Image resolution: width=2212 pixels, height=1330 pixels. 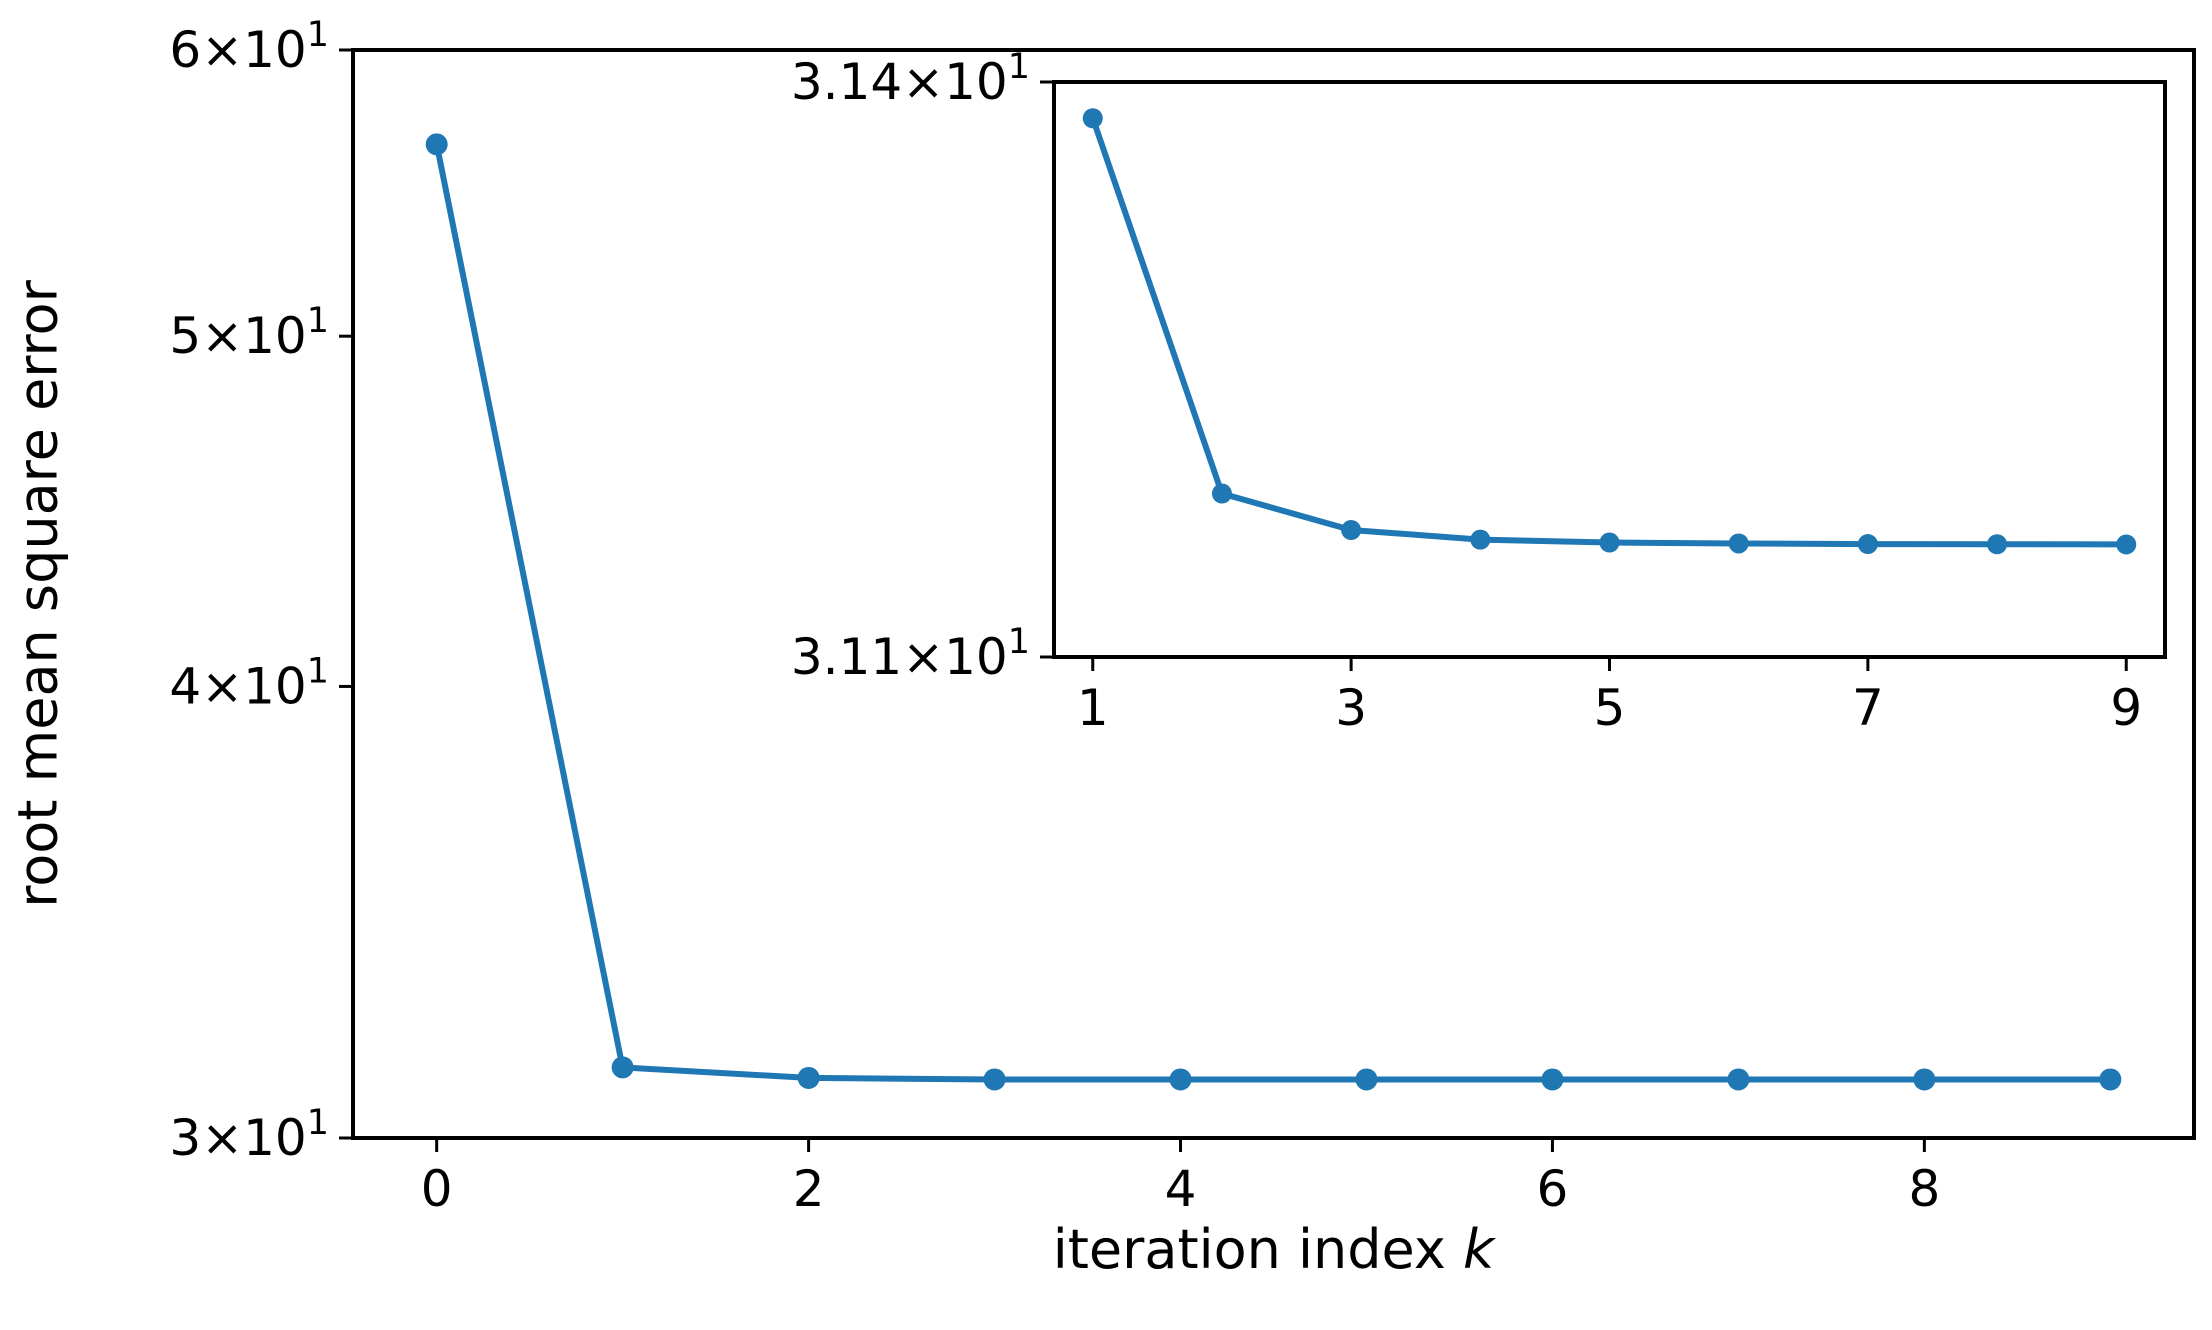 I want to click on x-tick-label: 8, so click(x=1924, y=1189).